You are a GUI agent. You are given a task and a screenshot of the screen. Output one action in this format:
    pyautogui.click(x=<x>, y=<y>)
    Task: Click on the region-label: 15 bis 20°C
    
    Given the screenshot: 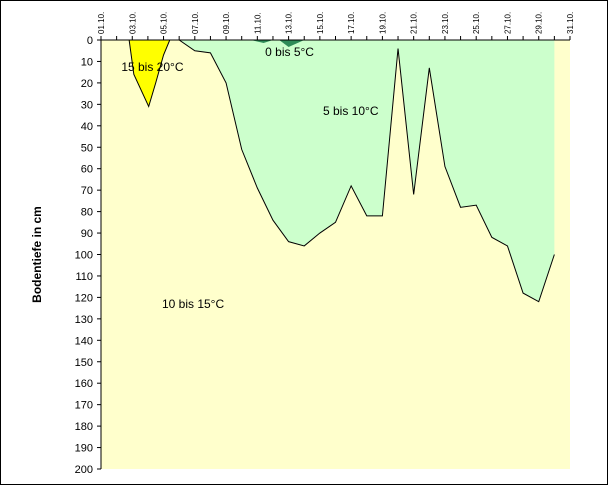 What is the action you would take?
    pyautogui.click(x=152, y=67)
    